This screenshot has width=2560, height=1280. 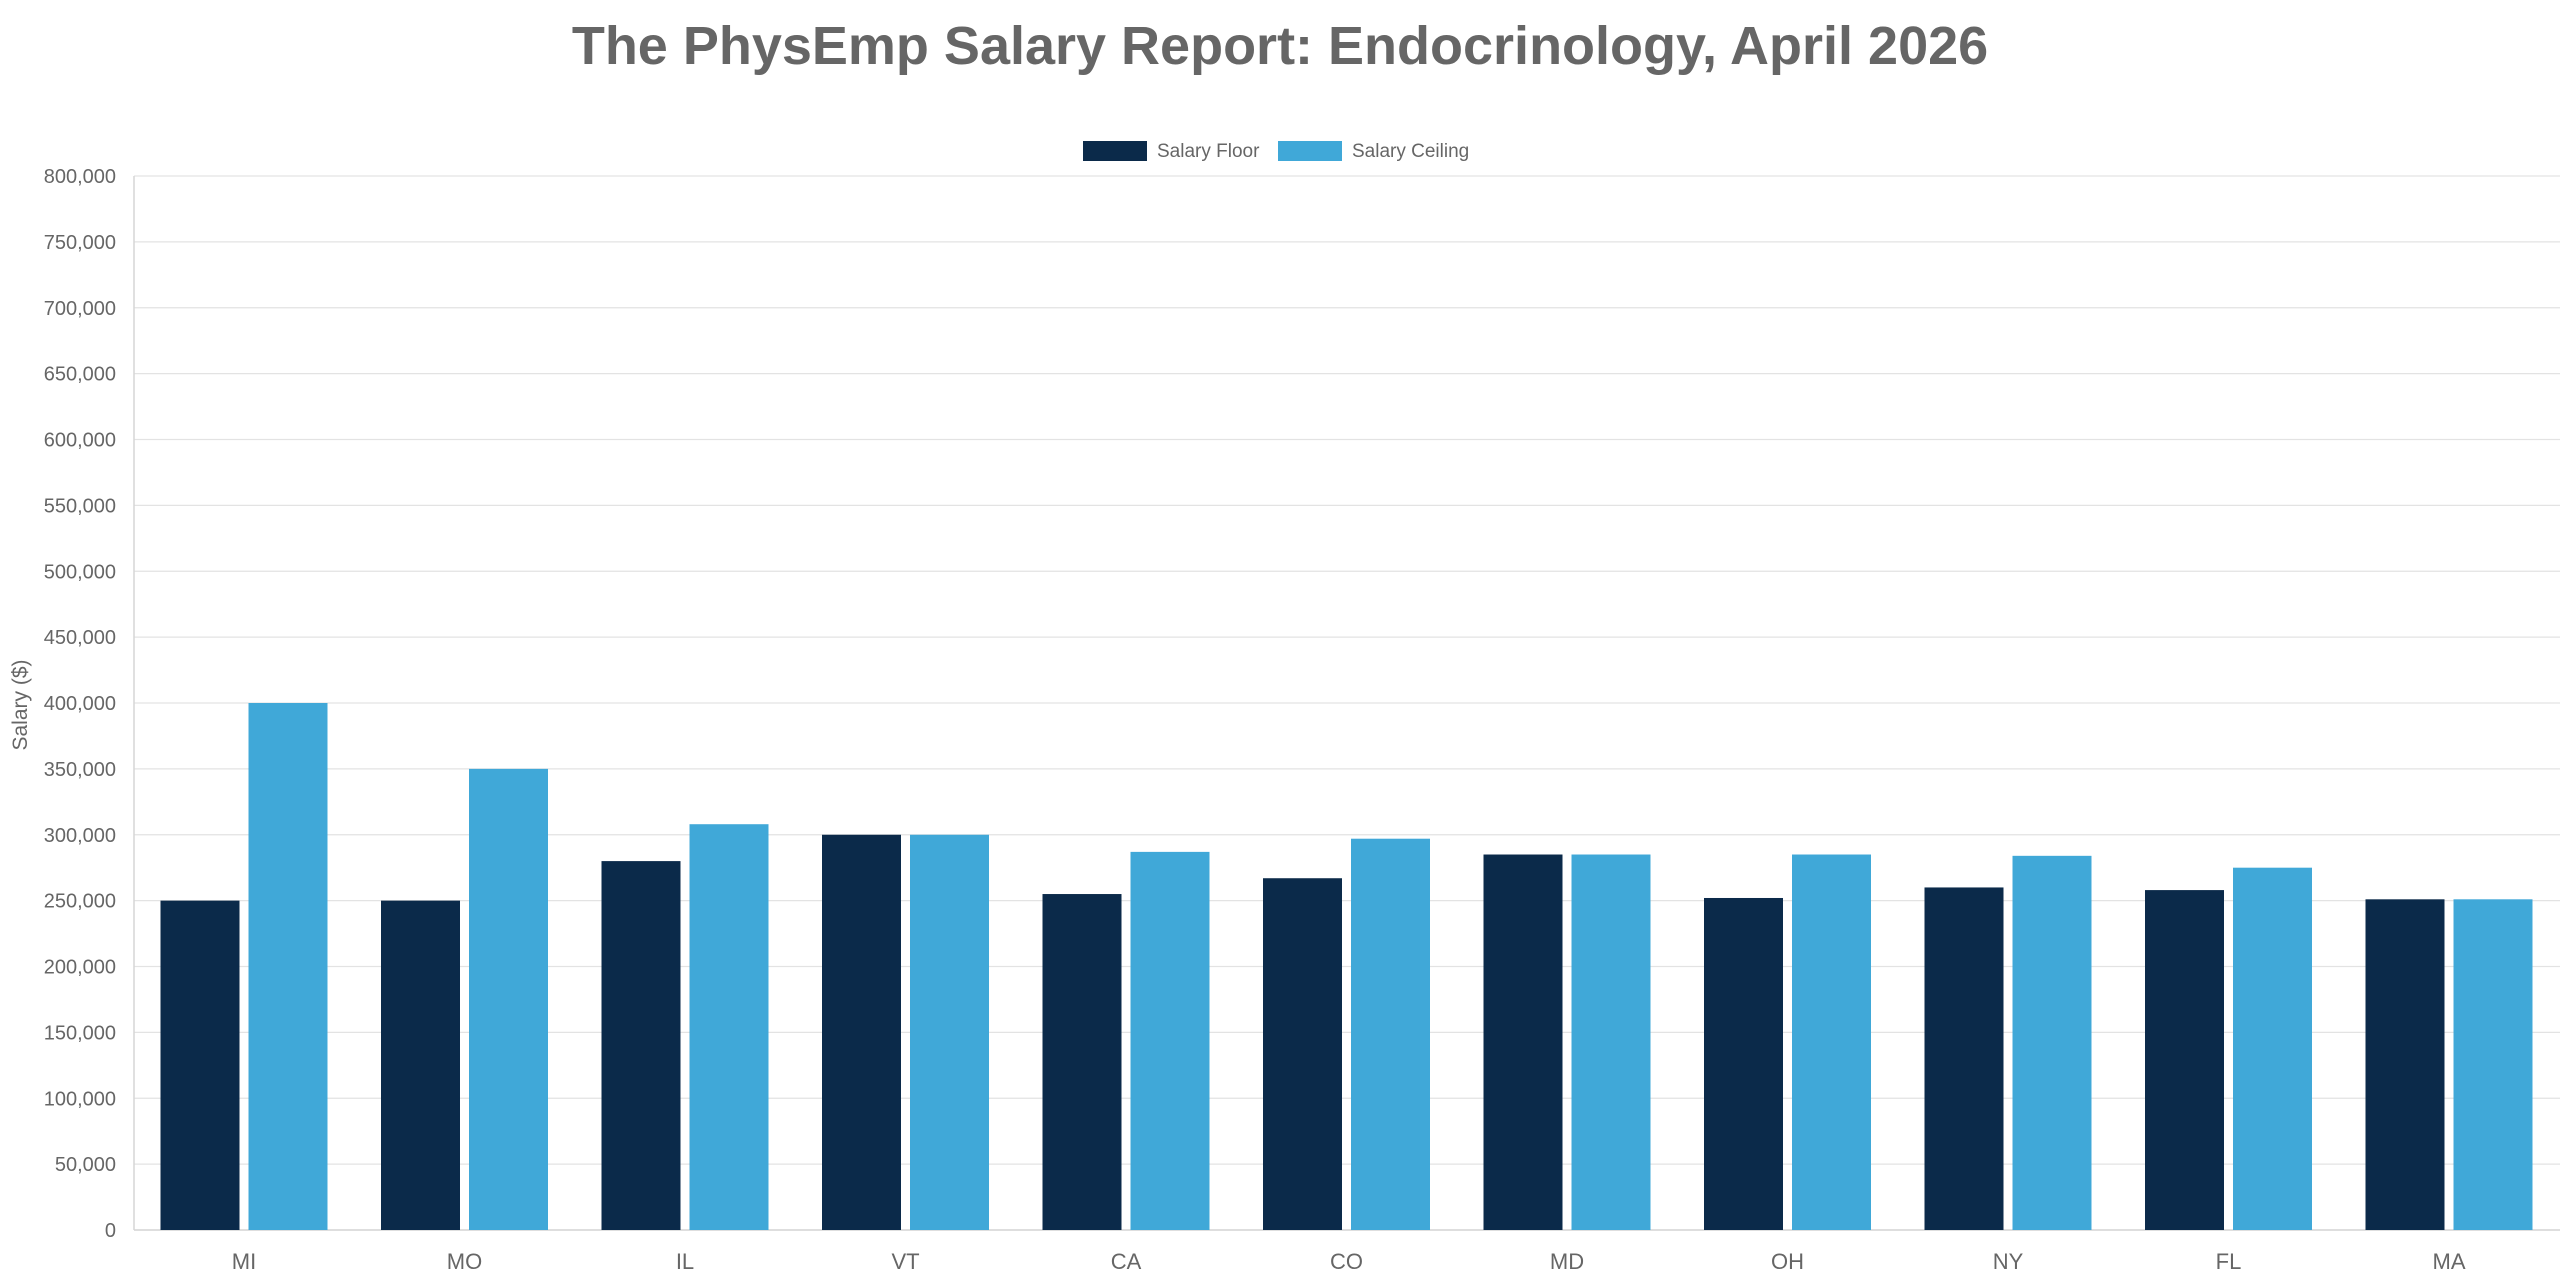 I want to click on x-tick-label: MI, so click(x=244, y=1261).